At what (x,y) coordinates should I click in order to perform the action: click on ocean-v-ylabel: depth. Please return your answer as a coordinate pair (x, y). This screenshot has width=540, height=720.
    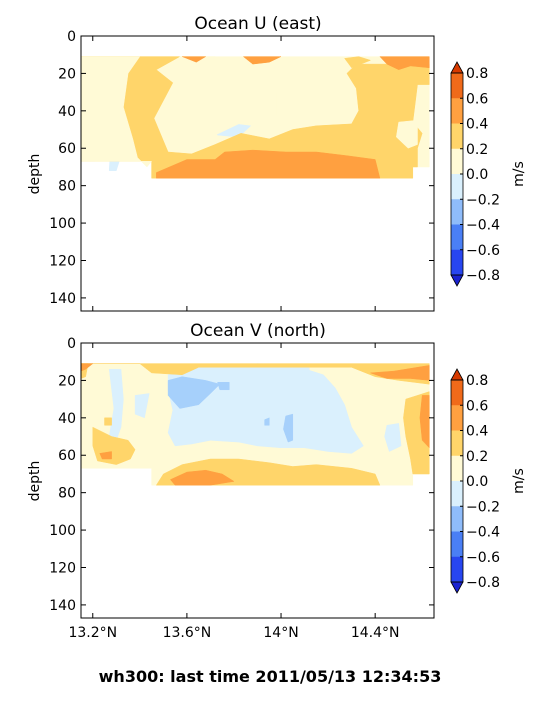
    Looking at the image, I should click on (35, 481).